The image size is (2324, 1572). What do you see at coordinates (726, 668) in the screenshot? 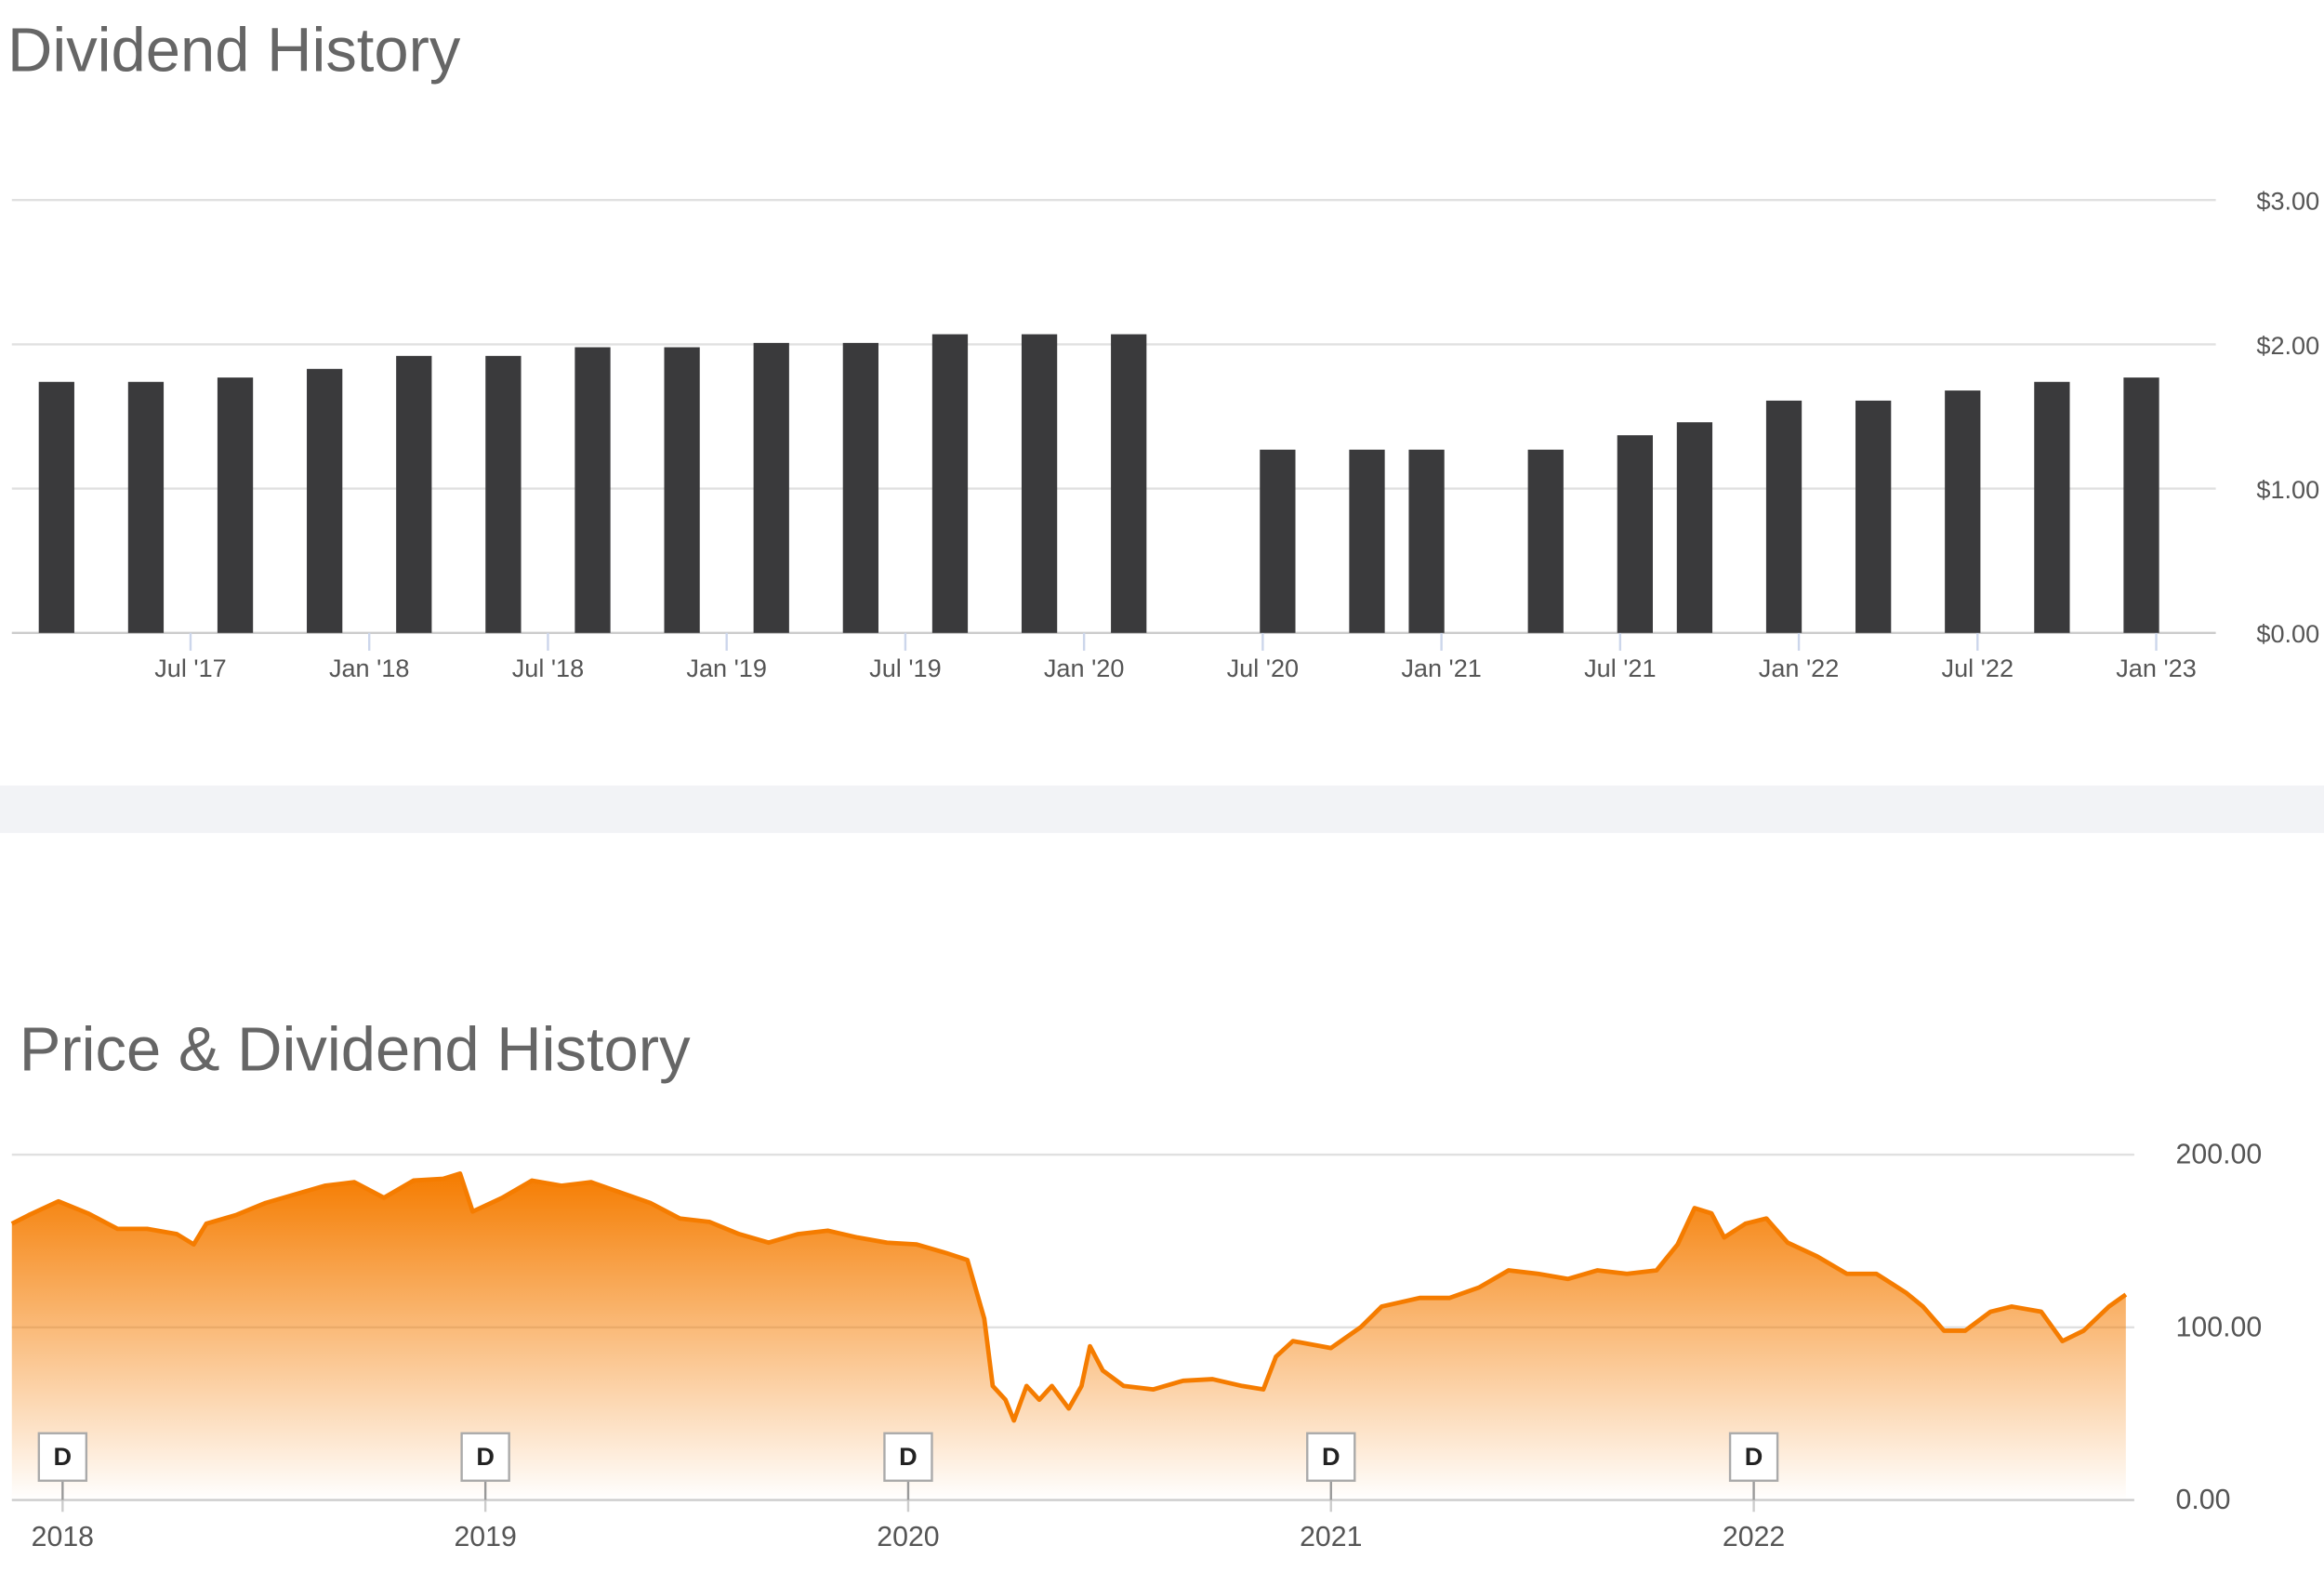
I see `x-tick-label: Jan '19` at bounding box center [726, 668].